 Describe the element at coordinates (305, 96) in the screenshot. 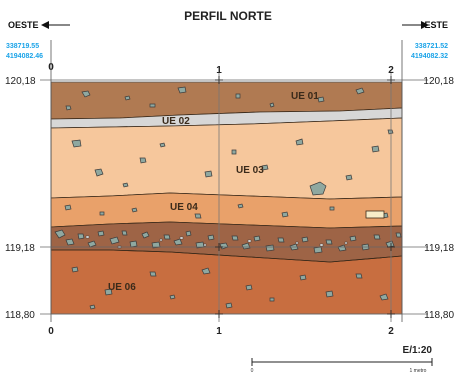

I see `unit-label-ue01: UE 01` at that location.